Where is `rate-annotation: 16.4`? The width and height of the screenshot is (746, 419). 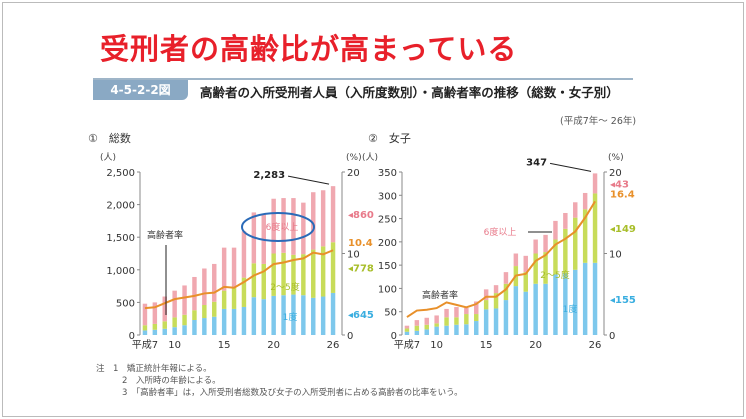 rate-annotation: 16.4 is located at coordinates (622, 194).